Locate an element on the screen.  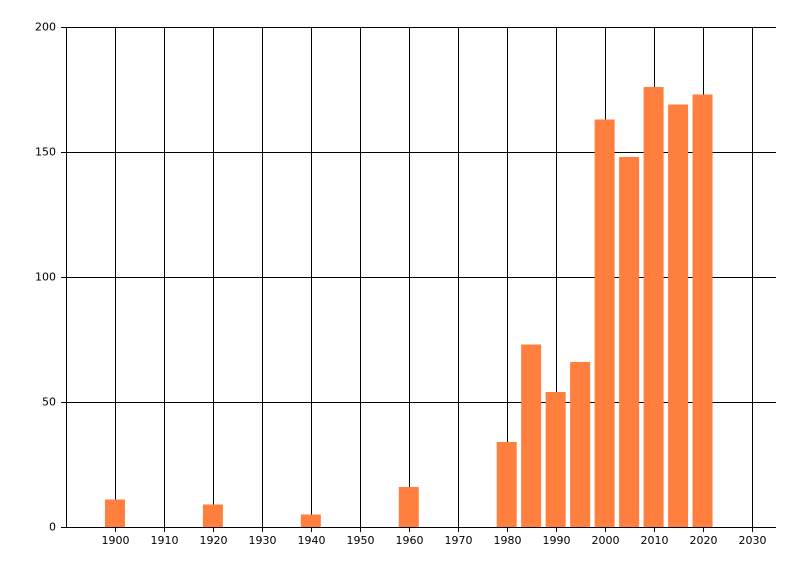
x-tick-label: 1930 is located at coordinates (263, 540).